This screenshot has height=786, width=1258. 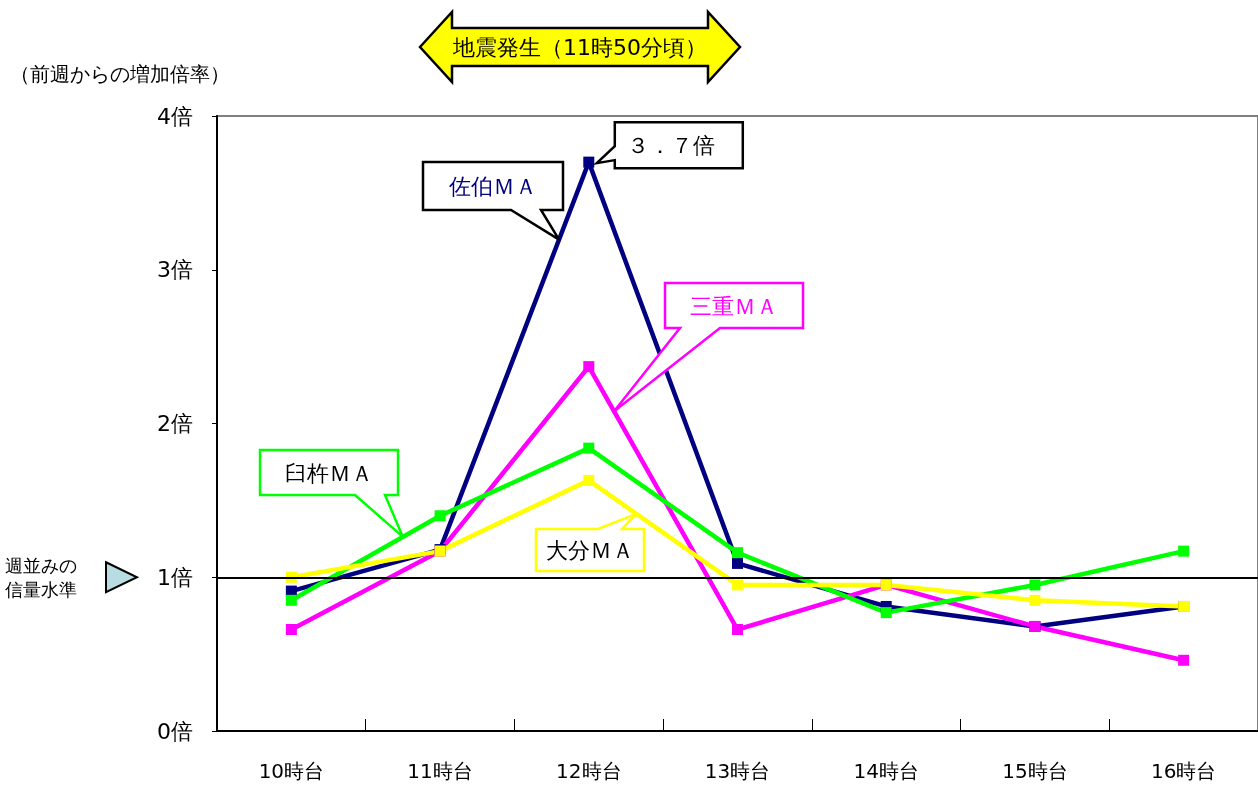 I want to click on ref-line-label: 週並みの信量水準, so click(x=41, y=577).